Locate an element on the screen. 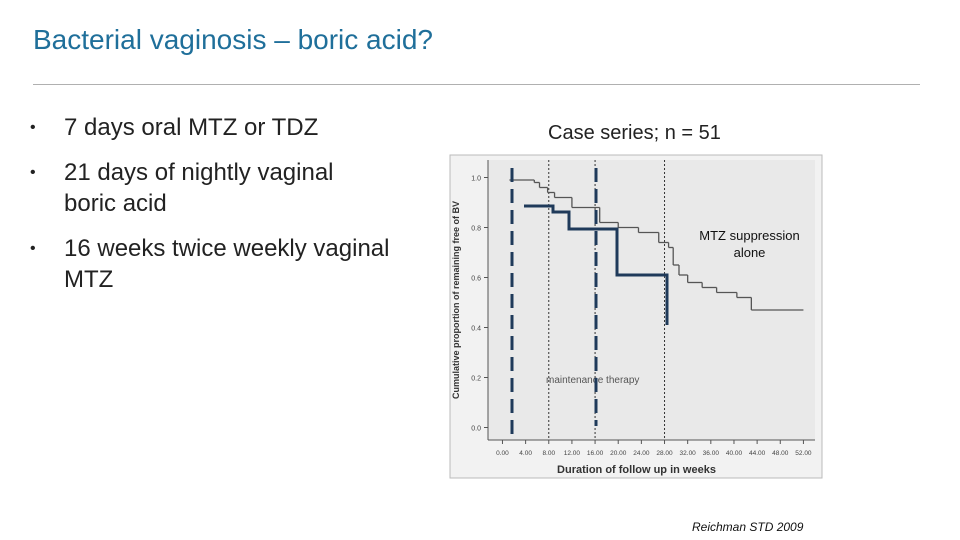 The width and height of the screenshot is (960, 540). x-tick-label: 0.00 is located at coordinates (502, 453).